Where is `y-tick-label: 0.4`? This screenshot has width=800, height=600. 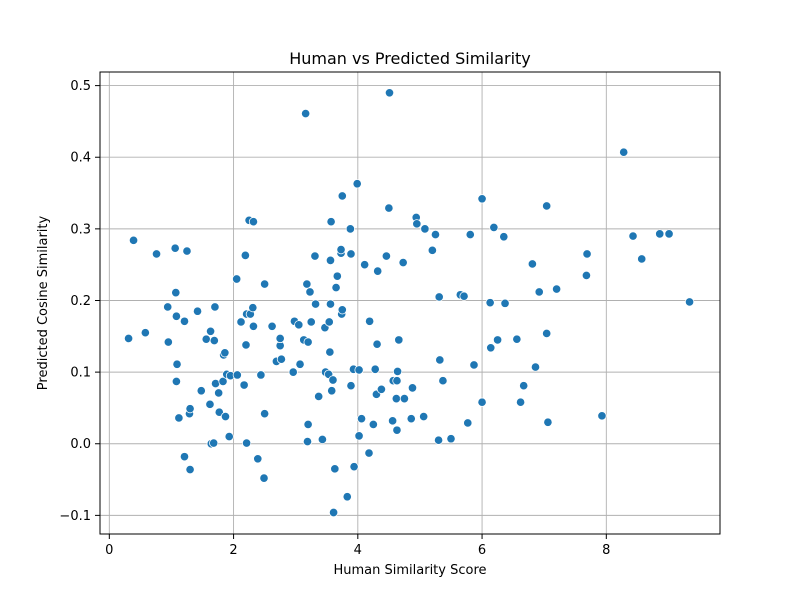 y-tick-label: 0.4 is located at coordinates (80, 158).